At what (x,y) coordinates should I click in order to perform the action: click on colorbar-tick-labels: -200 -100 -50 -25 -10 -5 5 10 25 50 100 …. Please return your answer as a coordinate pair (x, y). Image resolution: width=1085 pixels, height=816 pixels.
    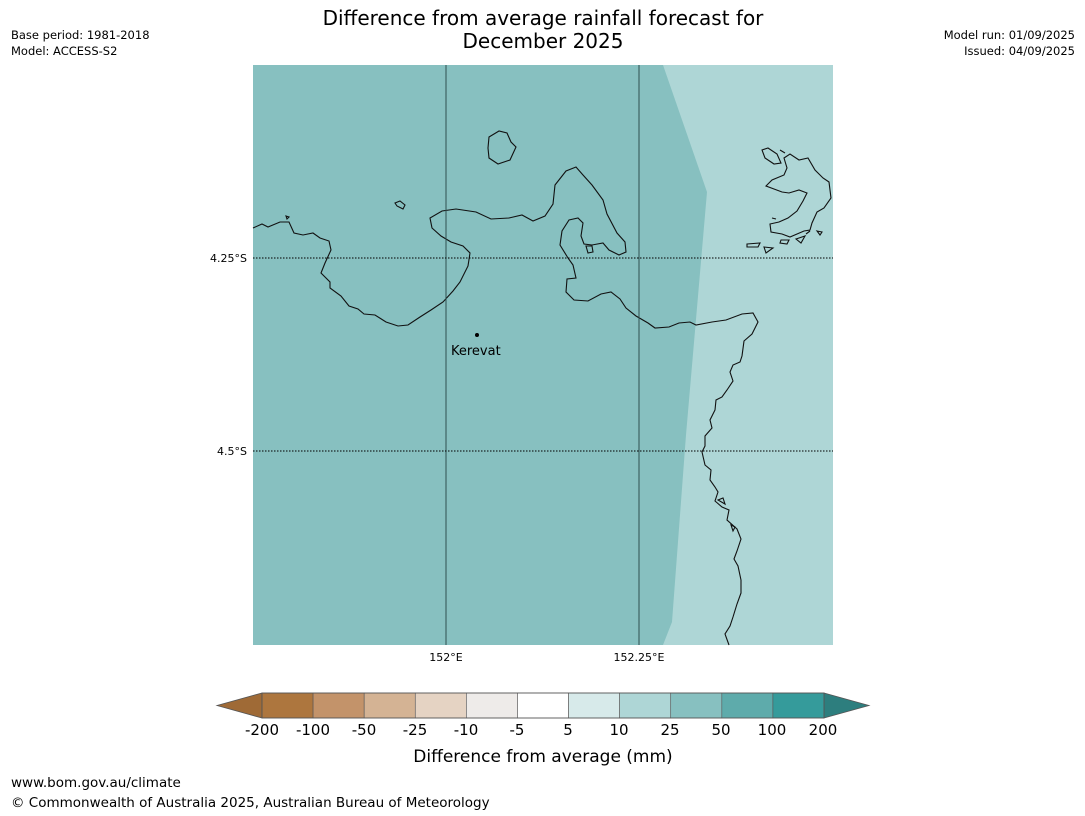
    Looking at the image, I should click on (541, 730).